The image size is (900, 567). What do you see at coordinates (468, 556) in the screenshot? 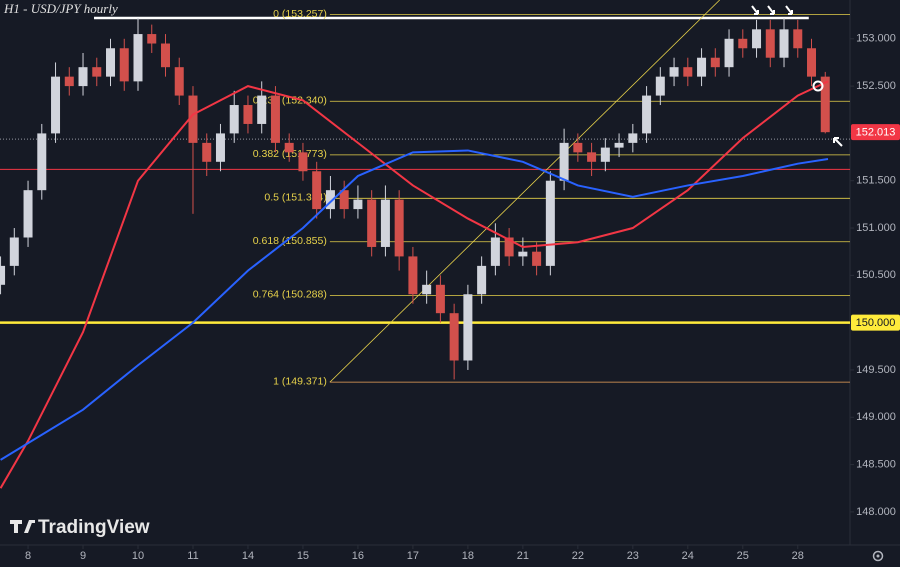
I see `x-tick-label: 18` at bounding box center [468, 556].